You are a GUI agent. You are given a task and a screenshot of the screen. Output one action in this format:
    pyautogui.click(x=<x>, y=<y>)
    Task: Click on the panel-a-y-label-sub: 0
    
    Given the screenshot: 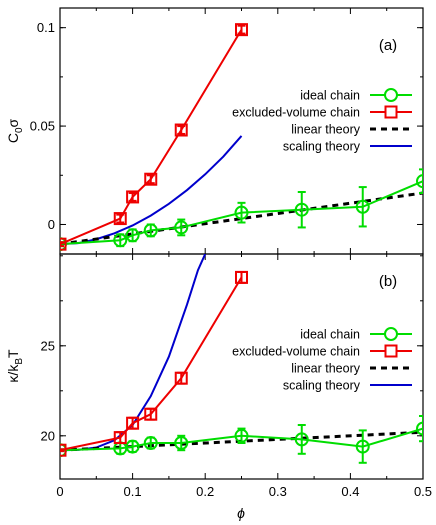 What is the action you would take?
    pyautogui.click(x=19, y=130)
    